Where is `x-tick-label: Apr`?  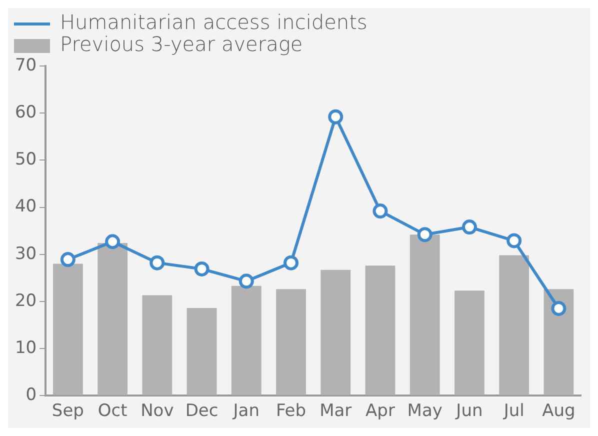
x-tick-label: Apr is located at coordinates (380, 411).